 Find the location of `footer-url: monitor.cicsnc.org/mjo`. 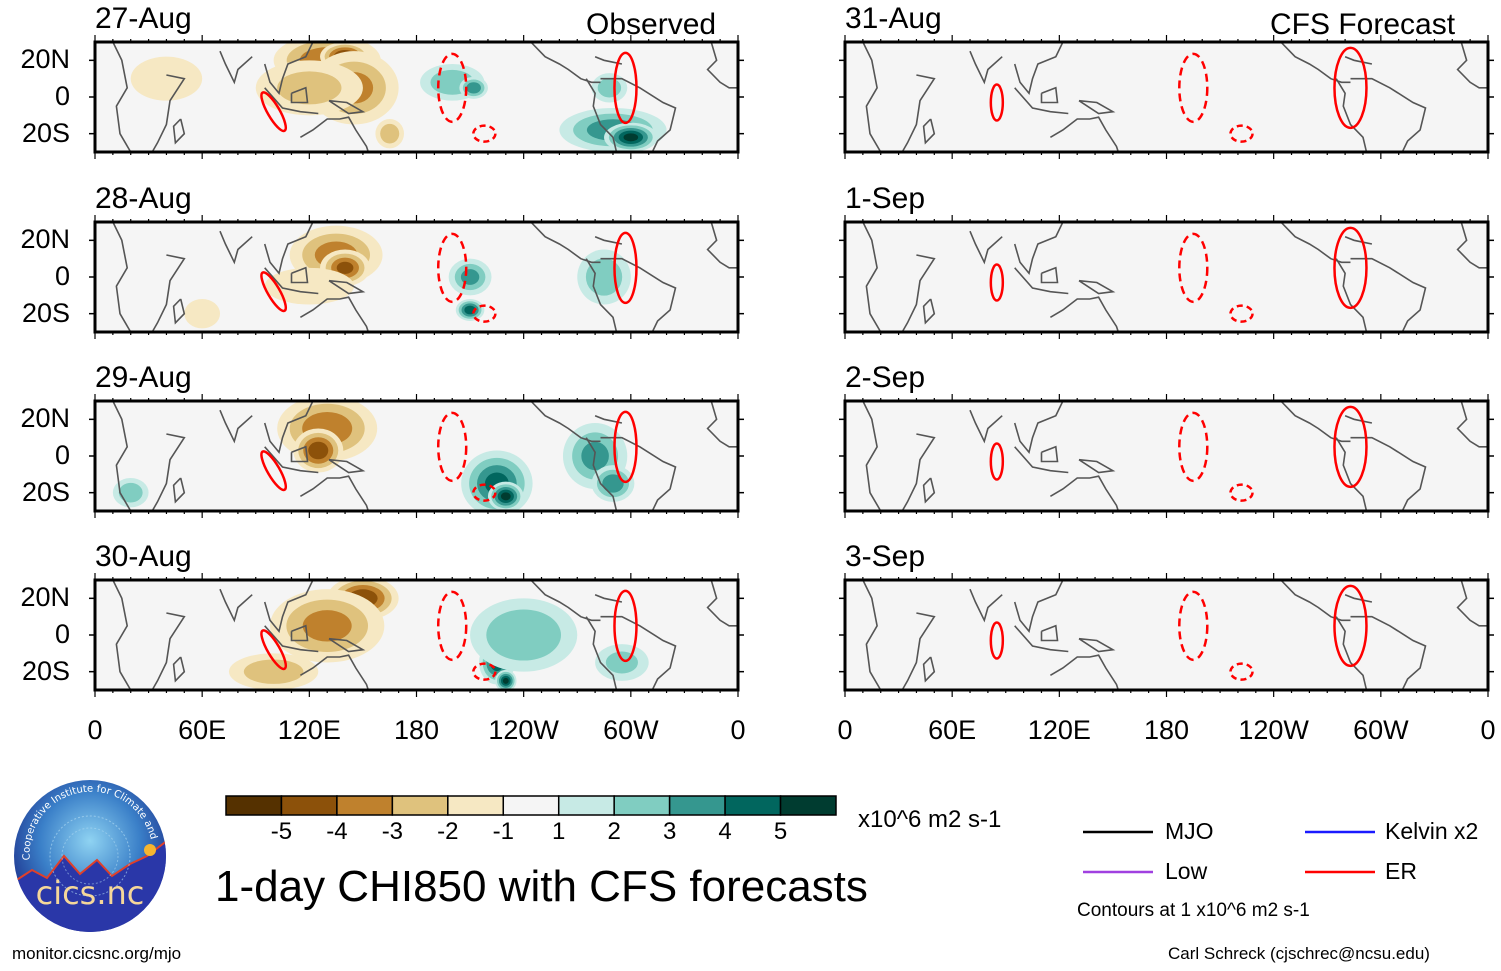

footer-url: monitor.cicsnc.org/mjo is located at coordinates (97, 953).